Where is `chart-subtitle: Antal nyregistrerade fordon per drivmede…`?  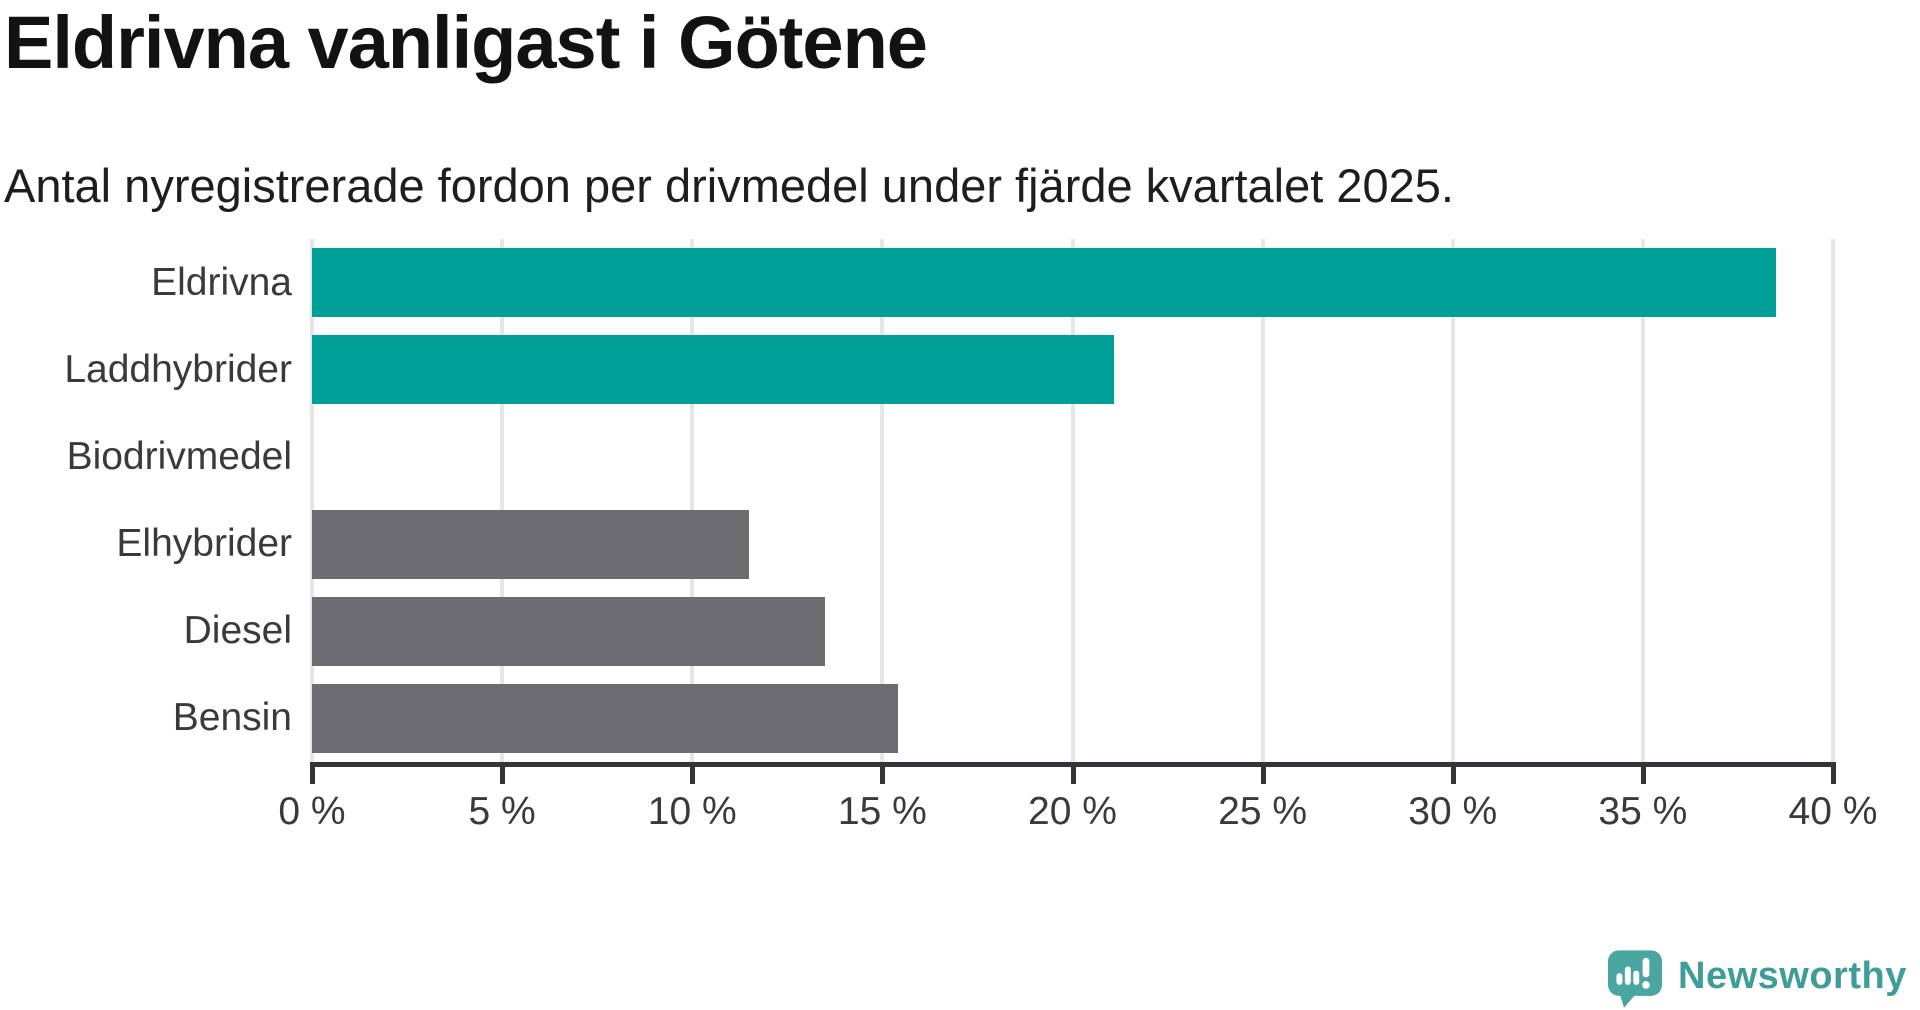
chart-subtitle: Antal nyregistrerade fordon per drivmede… is located at coordinates (729, 185).